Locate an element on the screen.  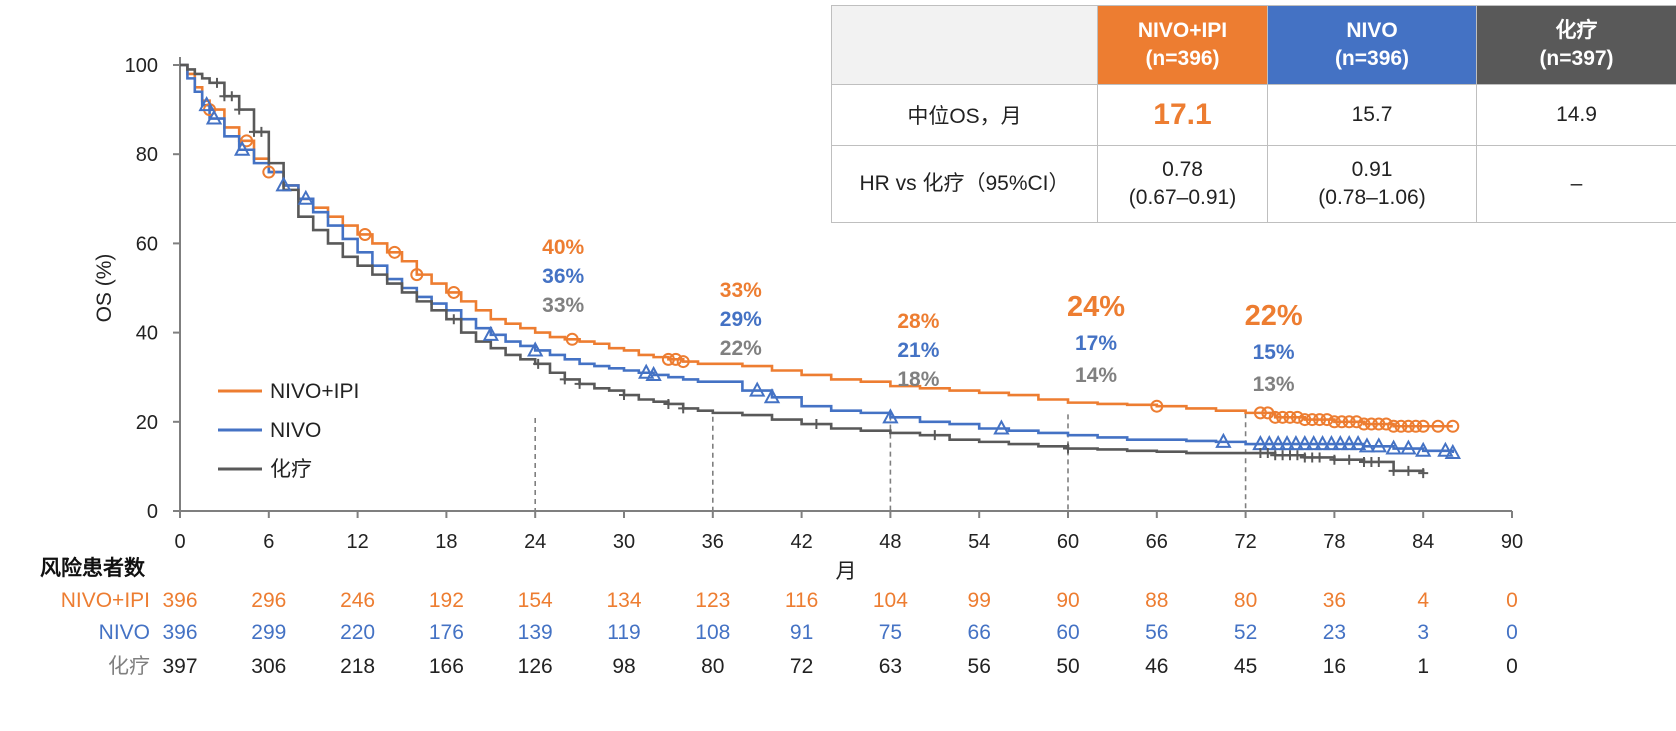
hr-nivo-ipi: 0.78 (0.67–0.91) is located at coordinates (1182, 184).